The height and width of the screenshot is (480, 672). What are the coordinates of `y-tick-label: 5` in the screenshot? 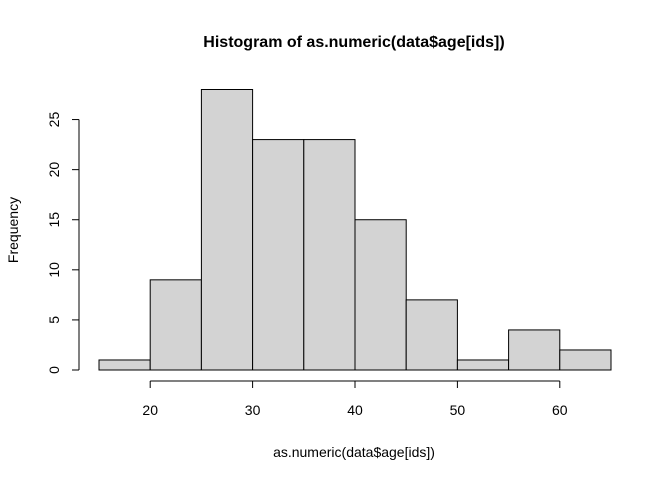 It's located at (54, 320).